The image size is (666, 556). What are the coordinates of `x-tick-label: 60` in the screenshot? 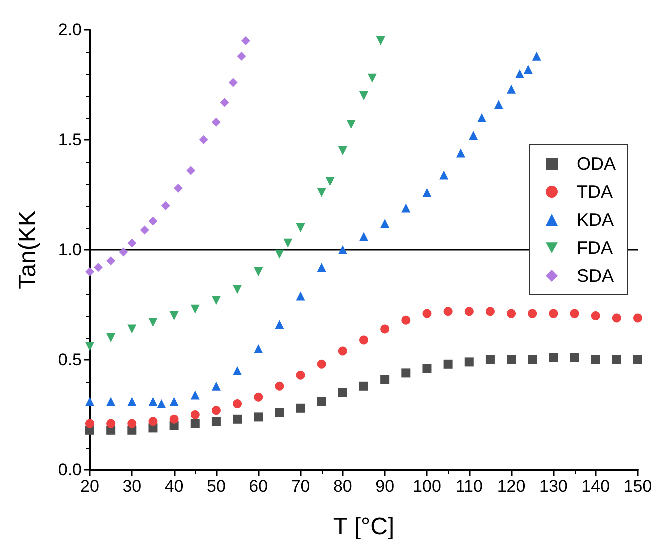 It's located at (258, 486).